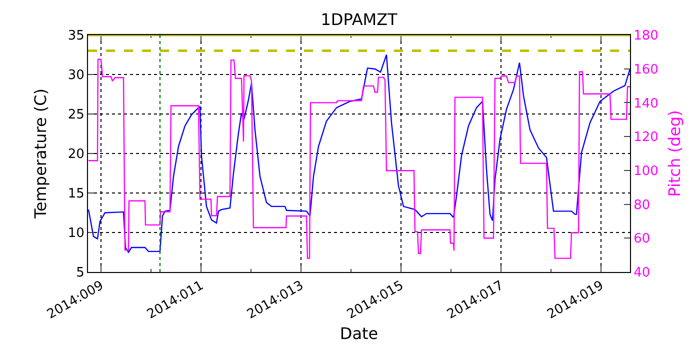 This screenshot has width=700, height=350. What do you see at coordinates (642, 205) in the screenshot?
I see `y2-tick-label: 80` at bounding box center [642, 205].